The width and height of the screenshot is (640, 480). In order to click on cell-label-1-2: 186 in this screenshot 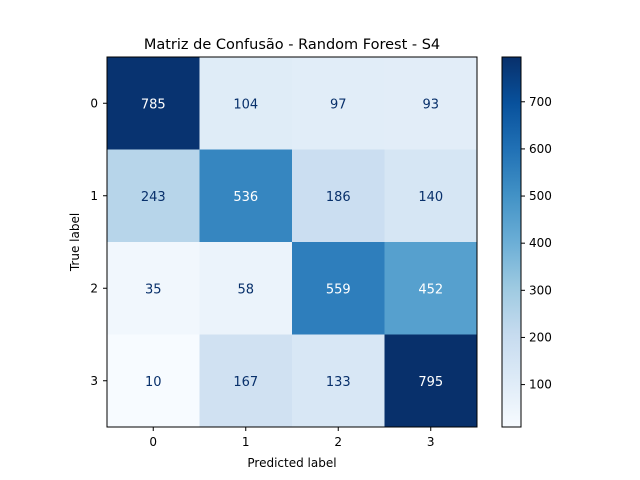, I will do `click(338, 197)`.